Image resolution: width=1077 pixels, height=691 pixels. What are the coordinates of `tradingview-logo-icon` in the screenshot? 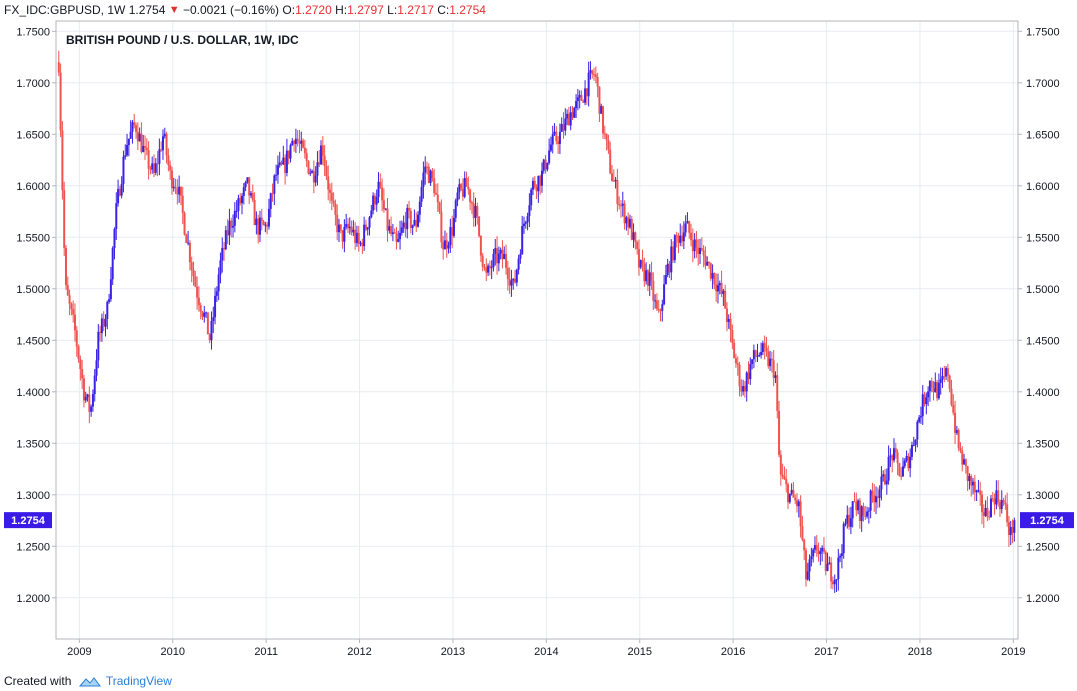 It's located at (89, 682).